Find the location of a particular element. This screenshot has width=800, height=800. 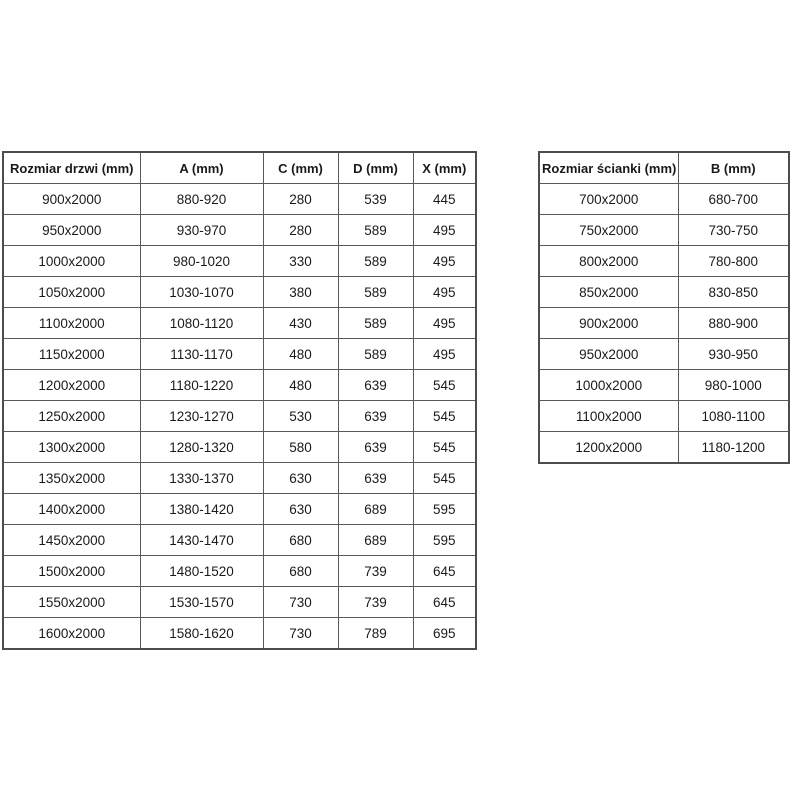

table-row: 1050x2000 1030-1070 380 589 495 is located at coordinates (239, 292).